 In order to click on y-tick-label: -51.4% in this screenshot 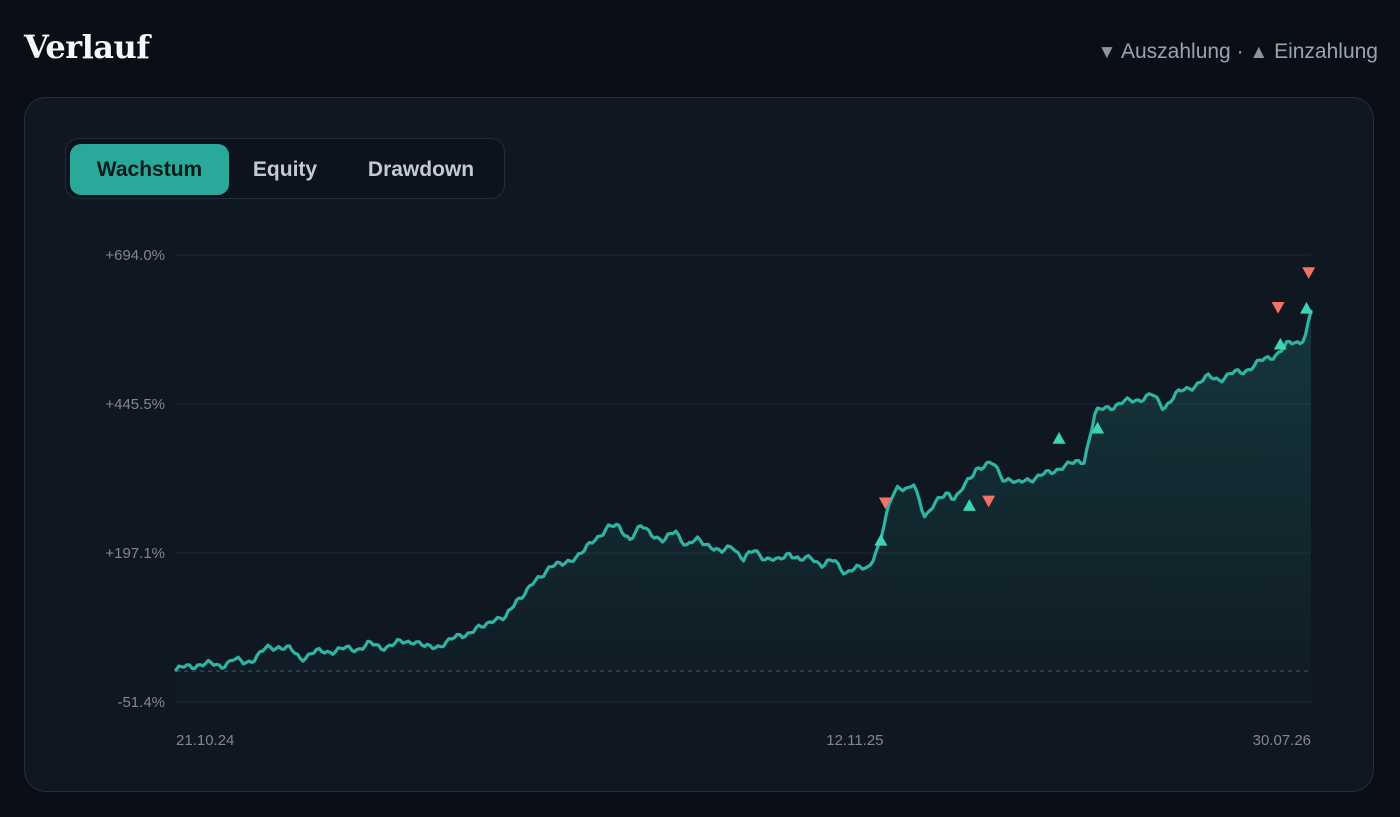, I will do `click(141, 702)`.